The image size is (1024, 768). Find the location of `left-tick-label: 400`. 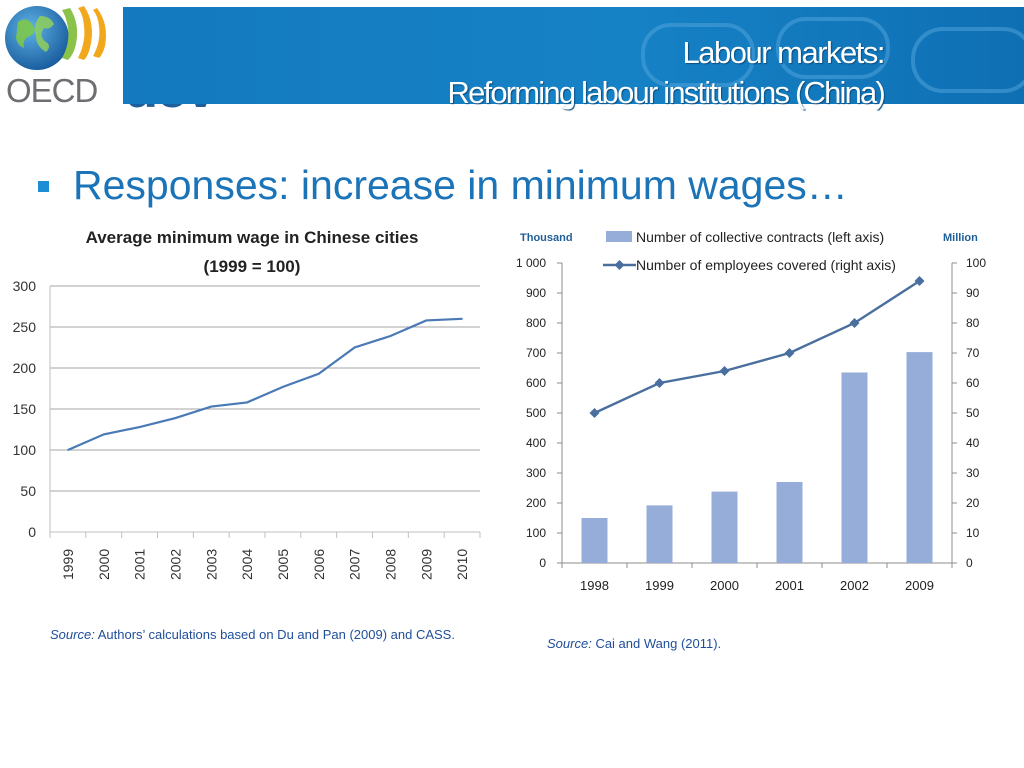

left-tick-label: 400 is located at coordinates (536, 443).